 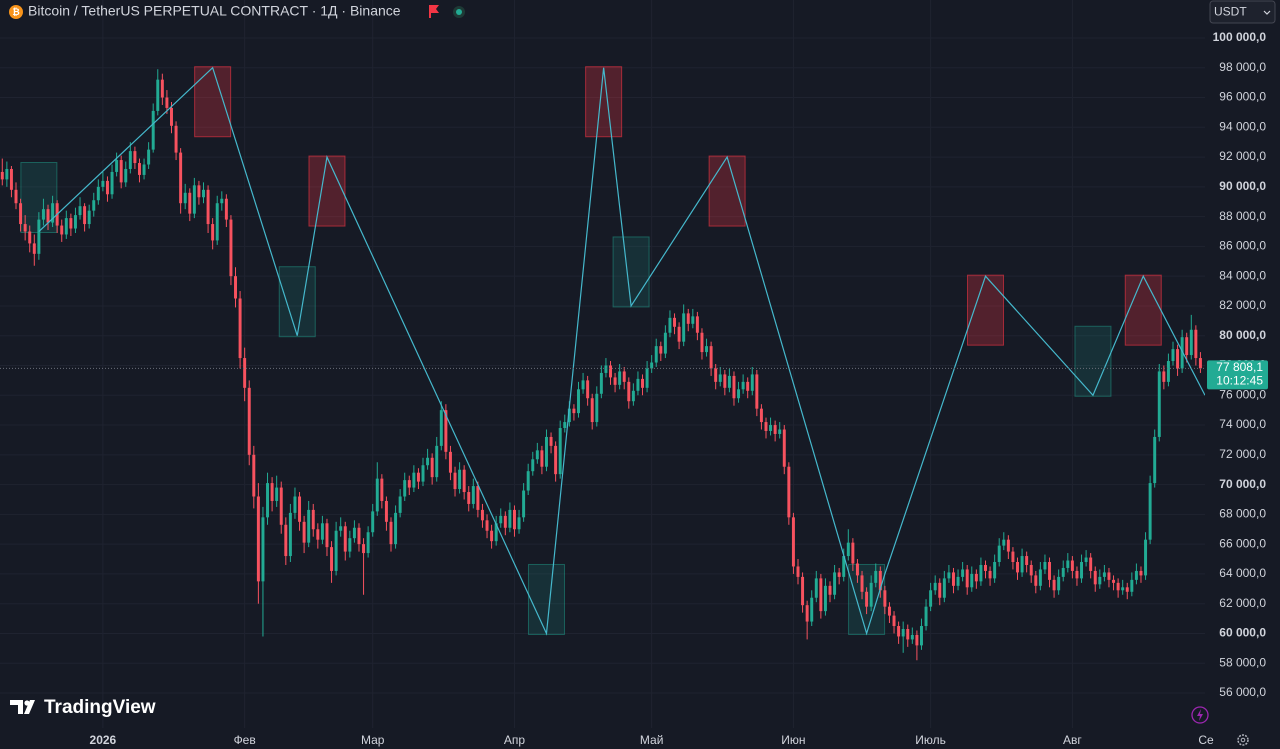 What do you see at coordinates (434, 11) in the screenshot?
I see `flag-icon` at bounding box center [434, 11].